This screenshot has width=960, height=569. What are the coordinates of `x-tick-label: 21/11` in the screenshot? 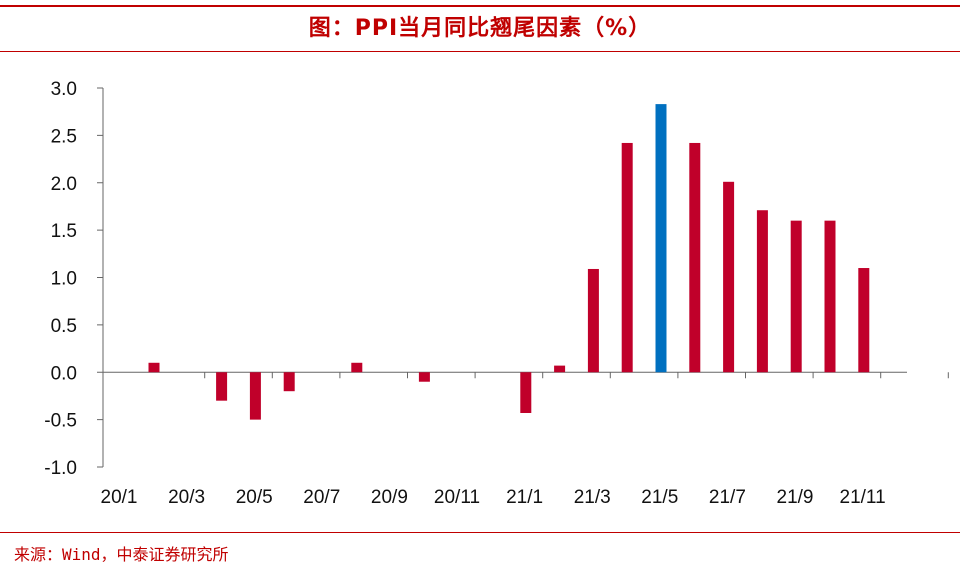 It's located at (863, 497).